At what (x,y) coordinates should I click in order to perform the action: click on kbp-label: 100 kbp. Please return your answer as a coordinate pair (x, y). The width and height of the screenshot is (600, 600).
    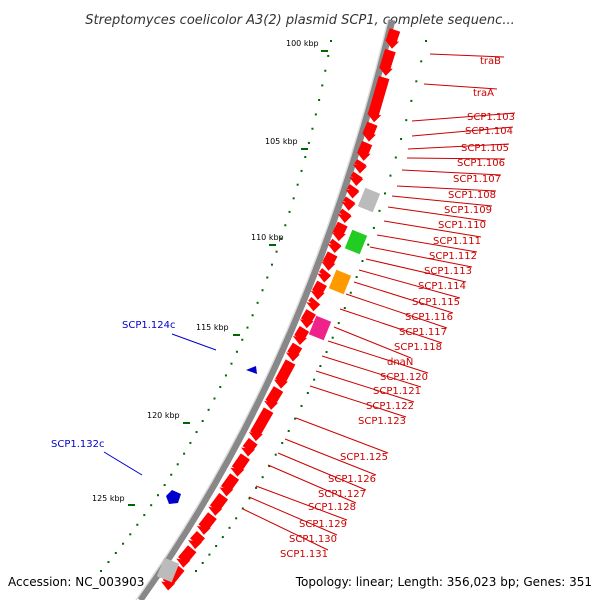
    Looking at the image, I should click on (302, 43).